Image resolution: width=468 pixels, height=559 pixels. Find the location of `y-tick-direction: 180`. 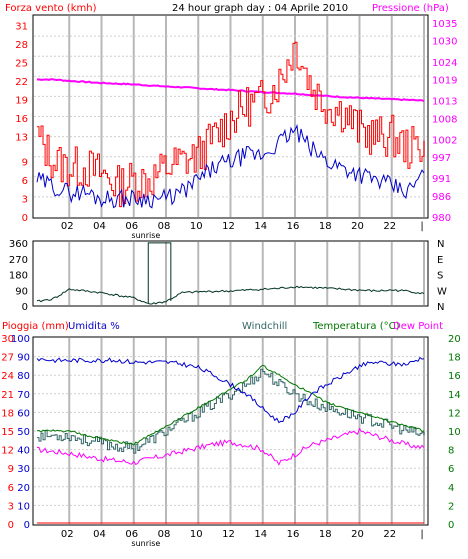

y-tick-direction: 180 is located at coordinates (18, 276).